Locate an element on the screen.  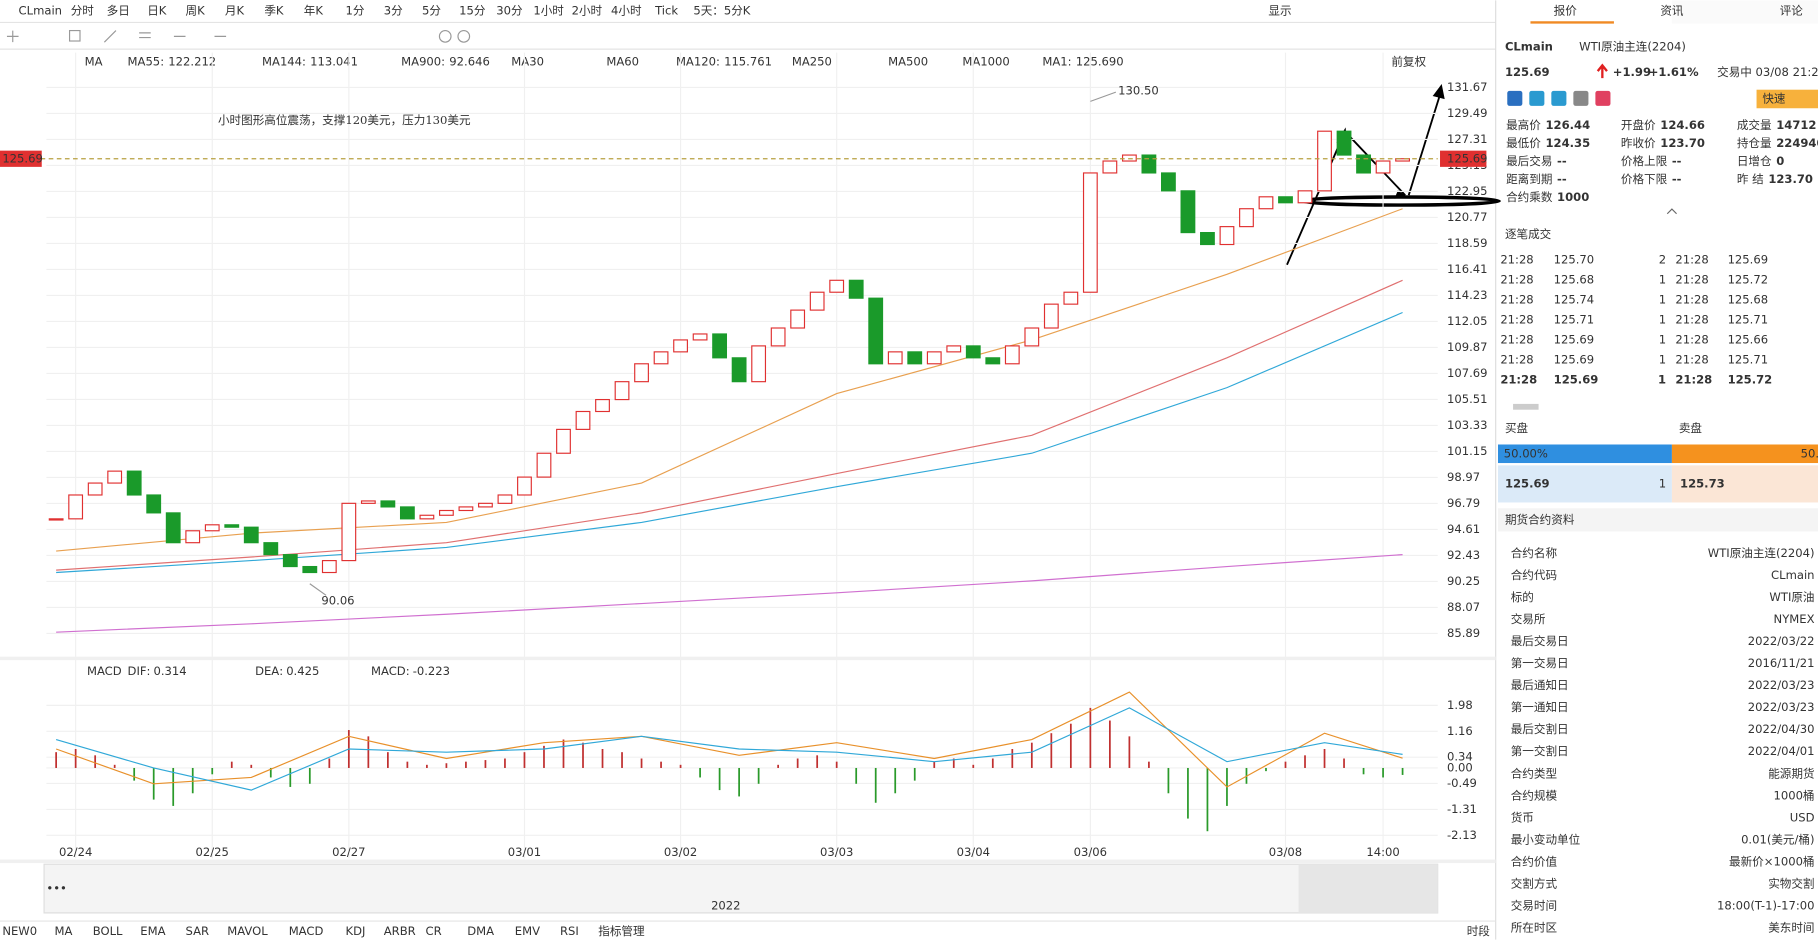
navigator-dots: ••• is located at coordinates (56, 888).